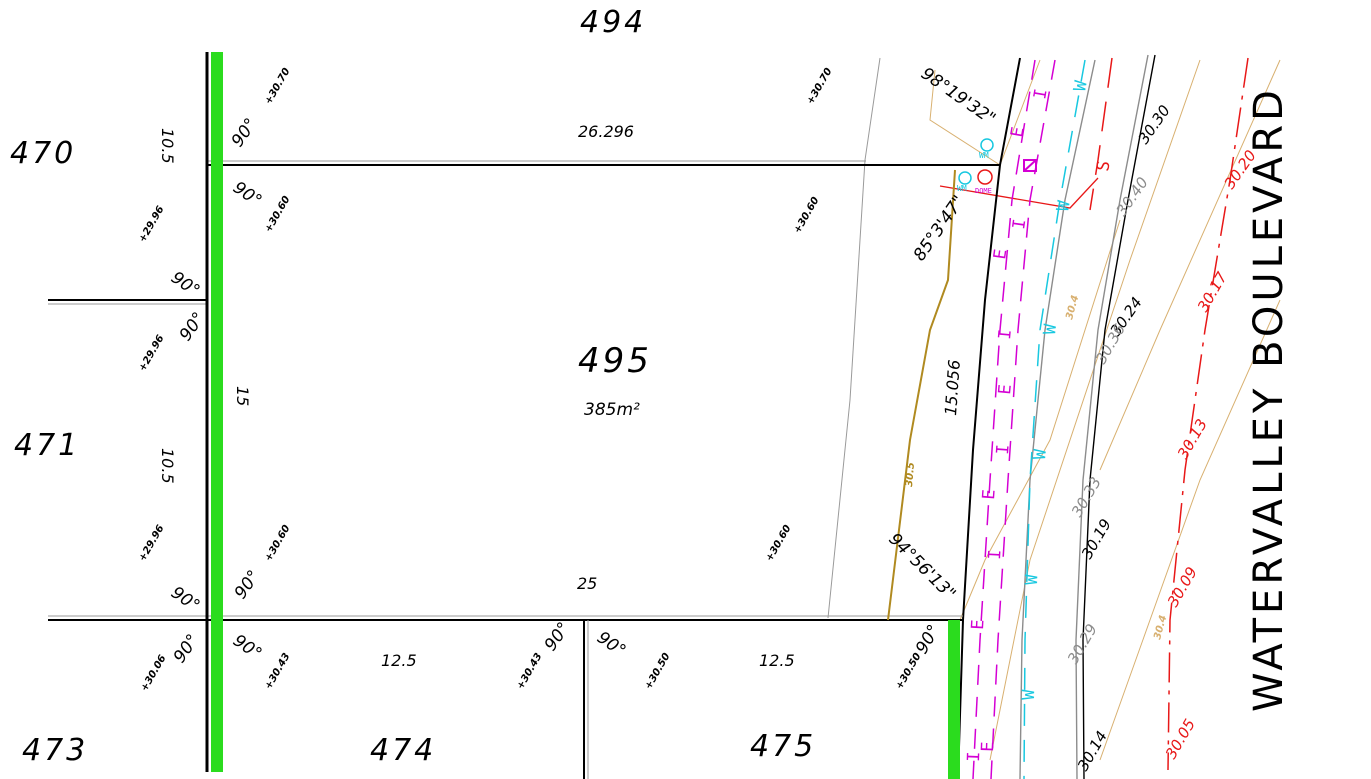 This screenshot has height=779, width=1371. I want to click on lot-number-471: 471, so click(47, 445).